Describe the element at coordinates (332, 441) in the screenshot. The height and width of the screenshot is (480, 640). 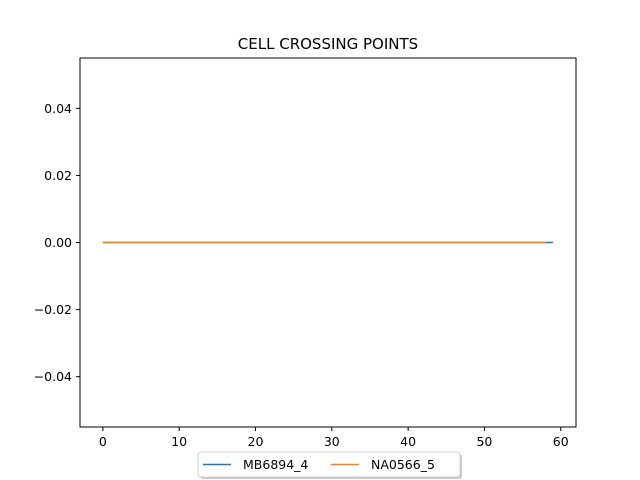
I see `x-tick-label: 30` at that location.